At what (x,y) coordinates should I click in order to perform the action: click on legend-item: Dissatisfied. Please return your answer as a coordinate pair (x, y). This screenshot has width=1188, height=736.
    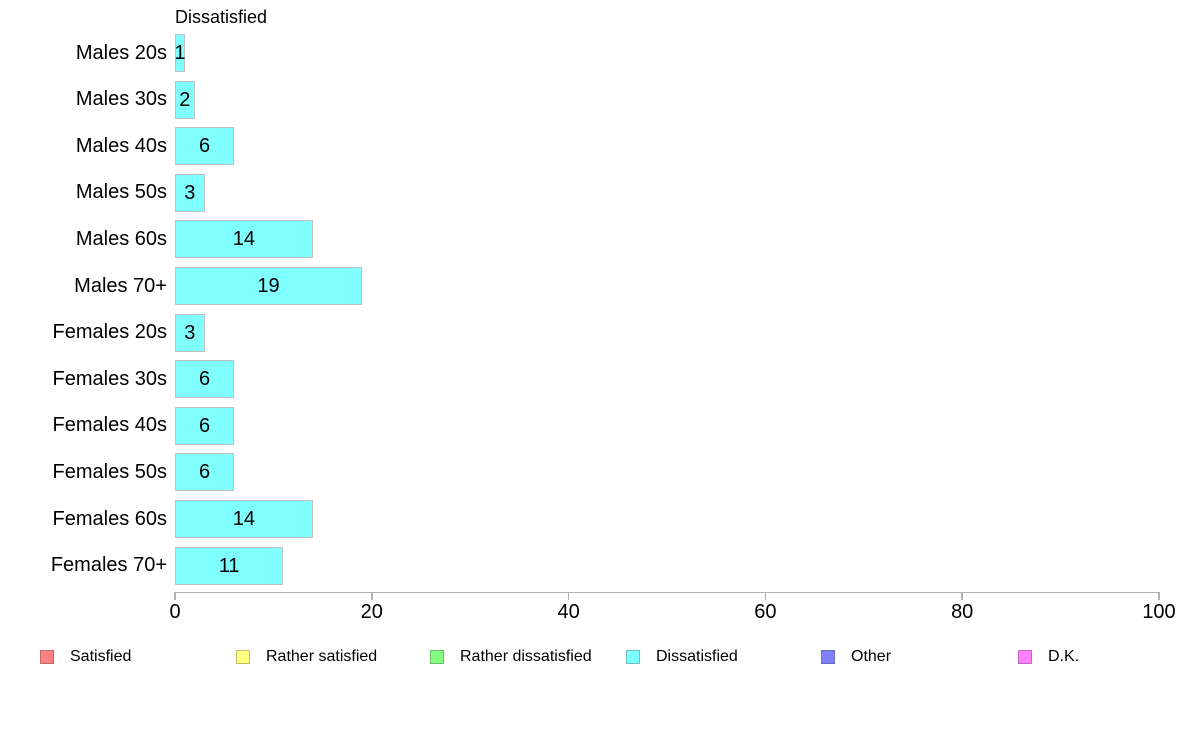
    Looking at the image, I should click on (682, 657).